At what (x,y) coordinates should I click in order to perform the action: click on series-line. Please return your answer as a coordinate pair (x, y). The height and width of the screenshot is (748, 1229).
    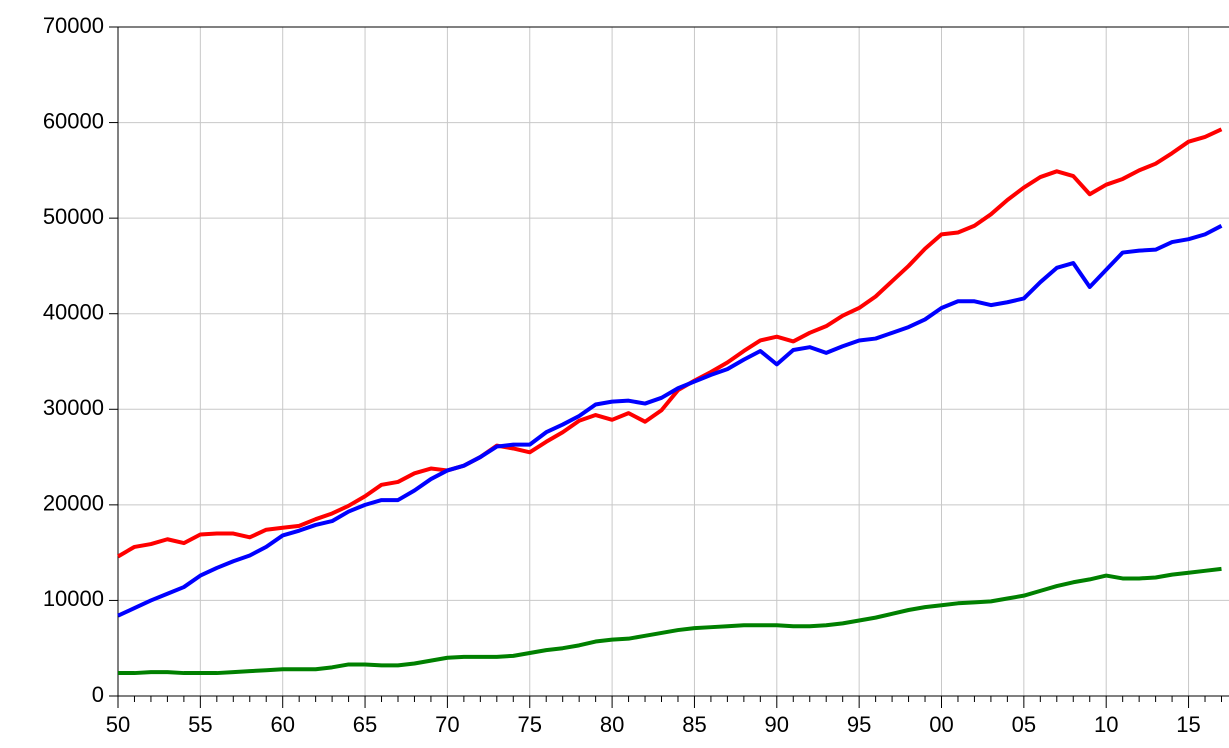
    Looking at the image, I should click on (670, 621).